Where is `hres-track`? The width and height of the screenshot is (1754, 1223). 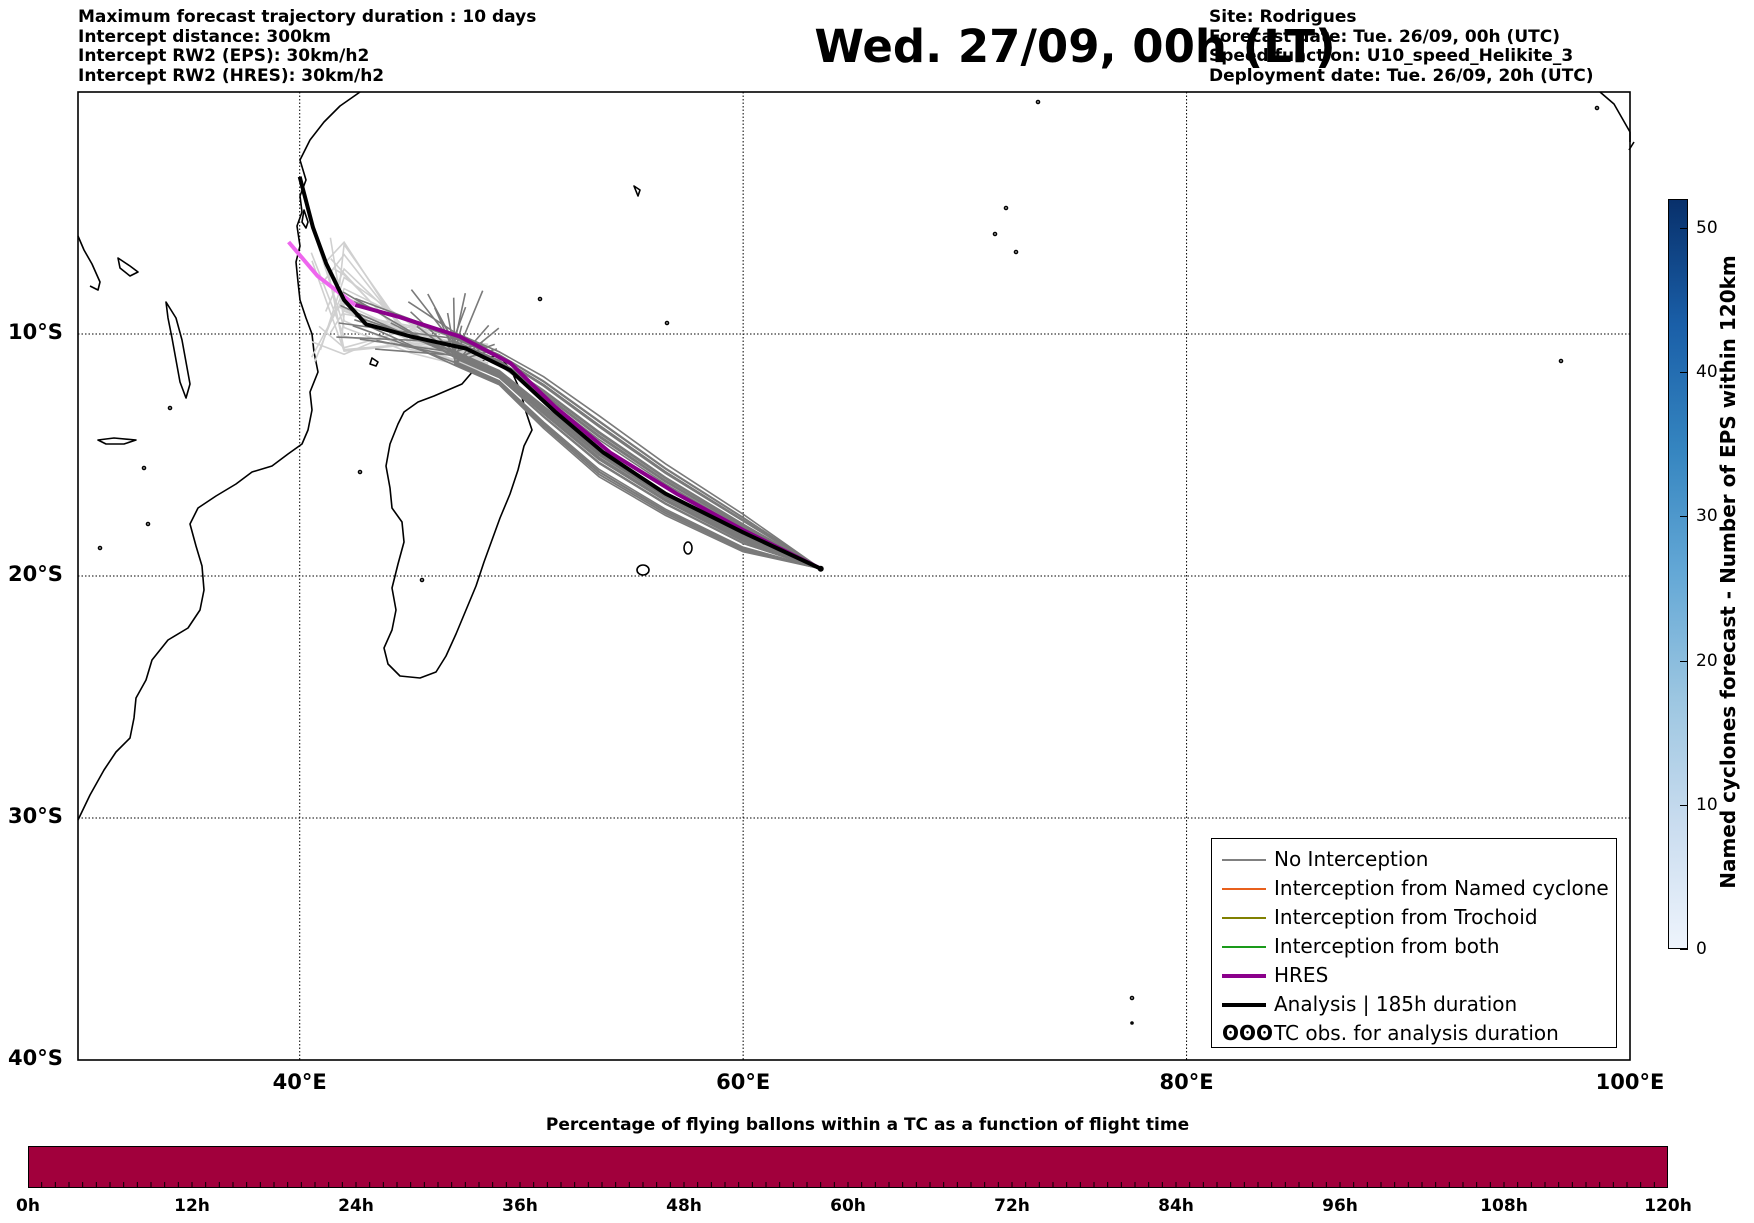
hres-track is located at coordinates (588, 437).